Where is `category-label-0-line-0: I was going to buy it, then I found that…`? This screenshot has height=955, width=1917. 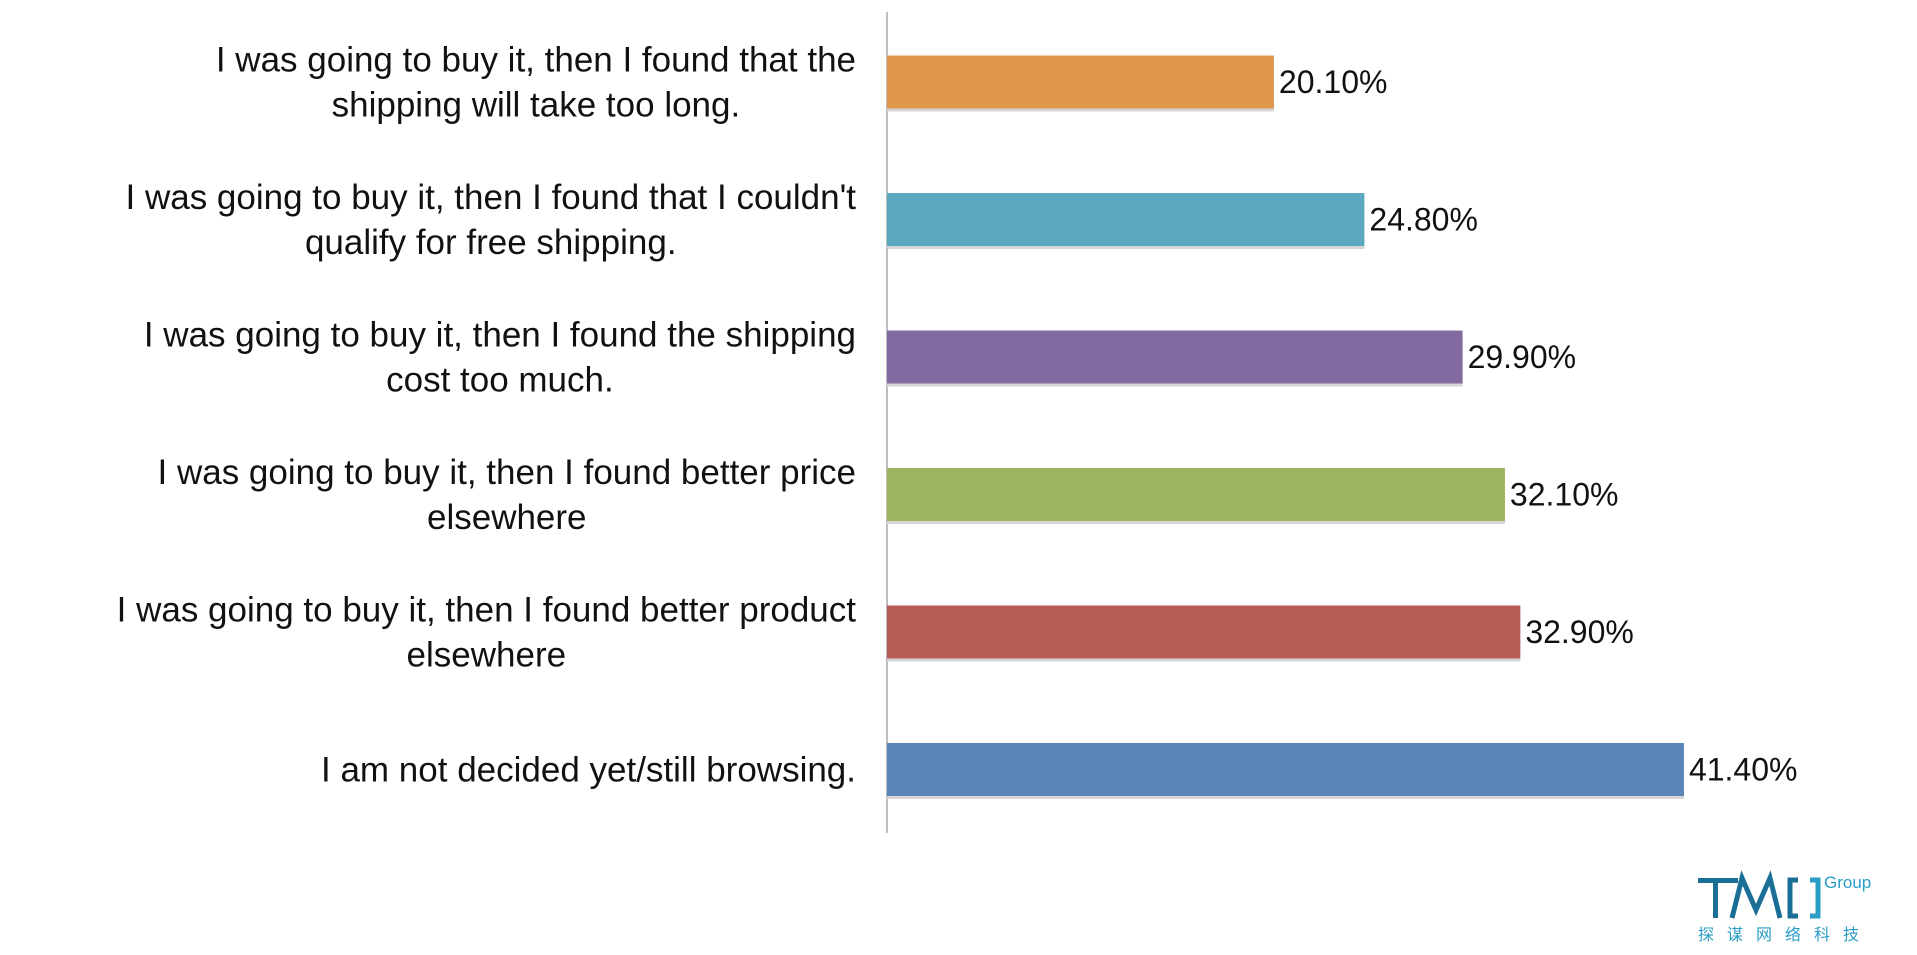 category-label-0-line-0: I was going to buy it, then I found that… is located at coordinates (536, 60).